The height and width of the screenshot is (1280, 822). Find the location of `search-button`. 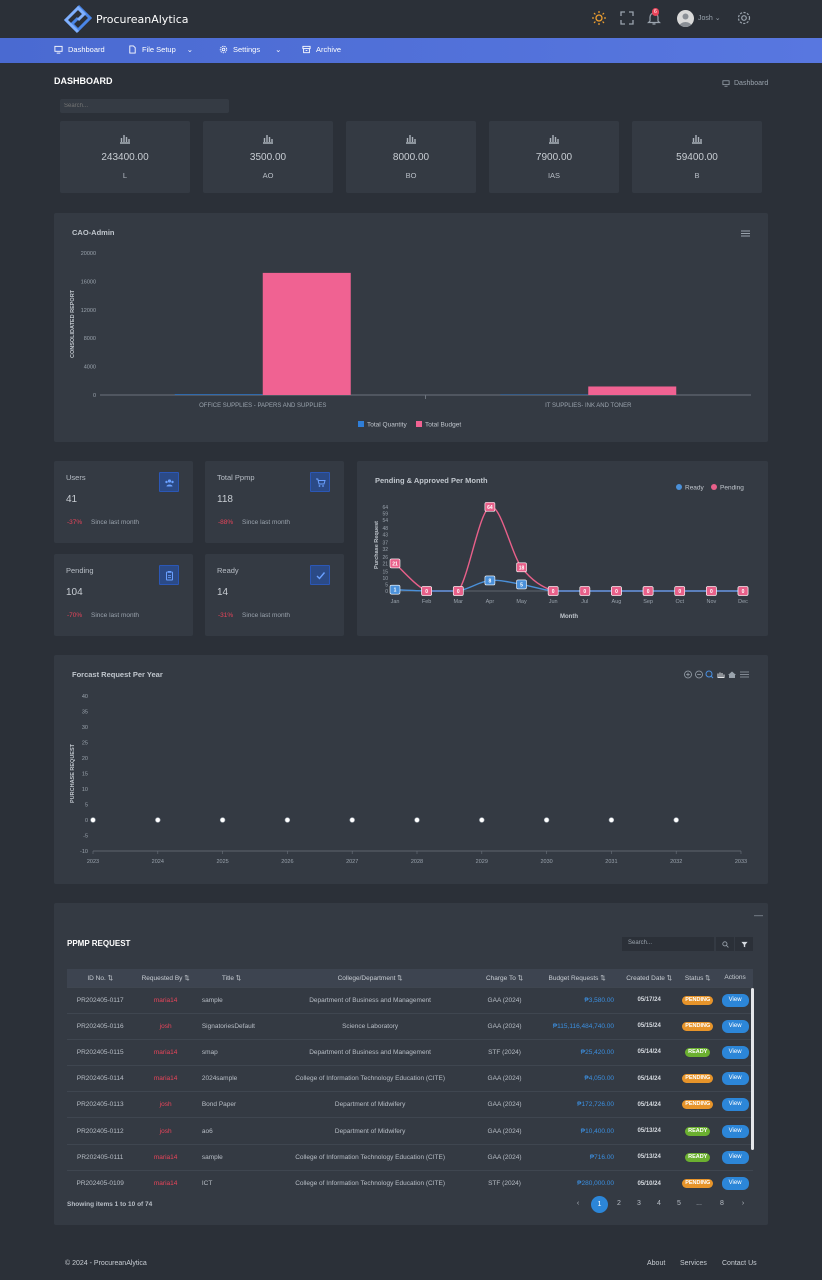

search-button is located at coordinates (725, 944).